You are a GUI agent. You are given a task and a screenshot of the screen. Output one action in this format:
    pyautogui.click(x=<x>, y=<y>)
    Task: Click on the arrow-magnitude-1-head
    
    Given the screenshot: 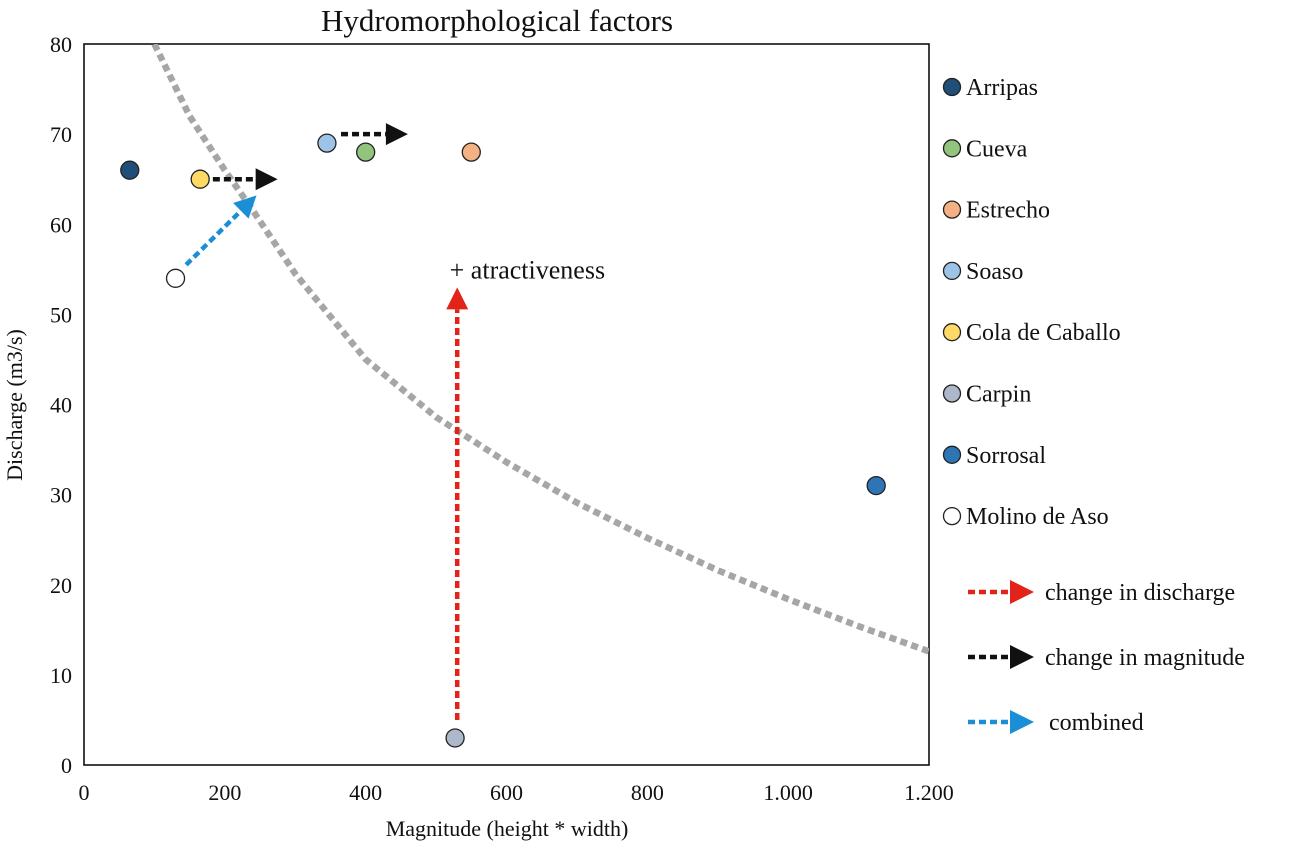 What is the action you would take?
    pyautogui.click(x=266, y=179)
    